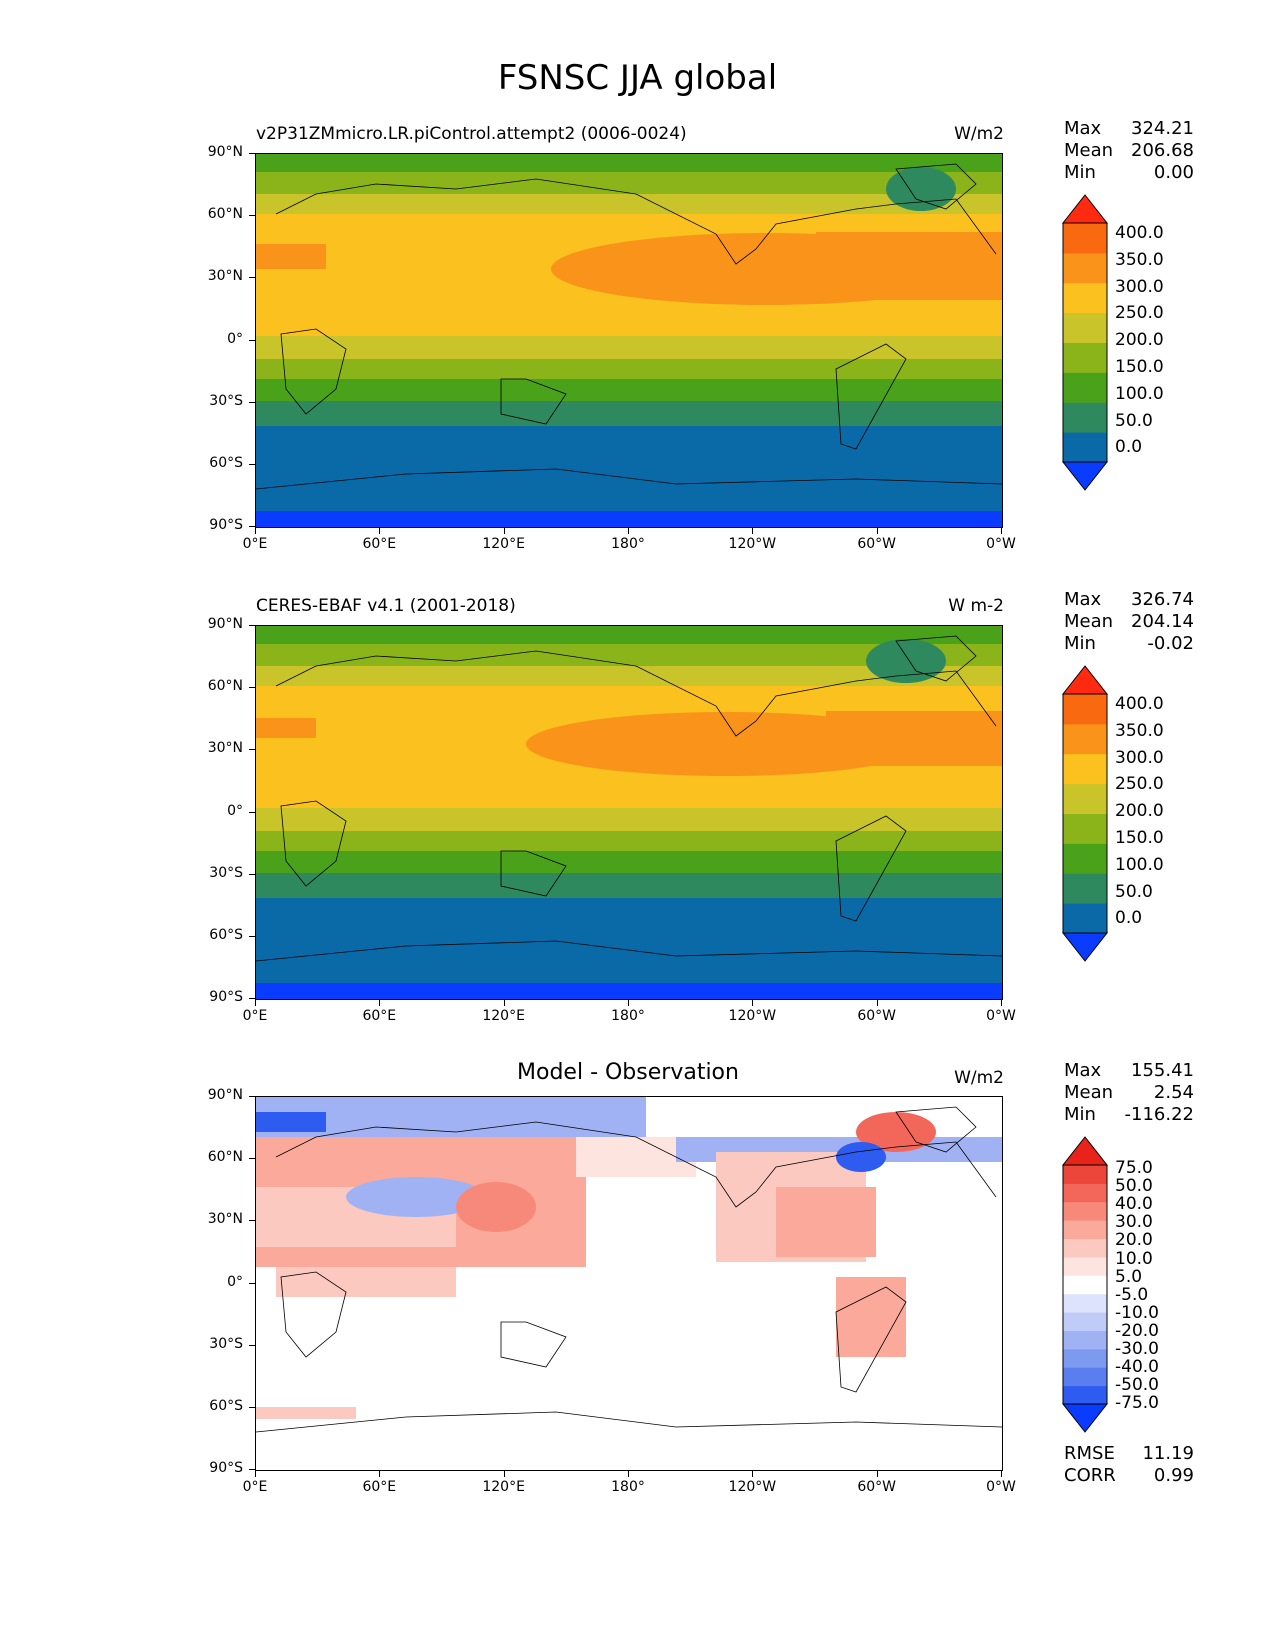 This screenshot has width=1275, height=1650. Describe the element at coordinates (225, 1157) in the screenshot. I see `lat-tick-label: 60°N` at that location.